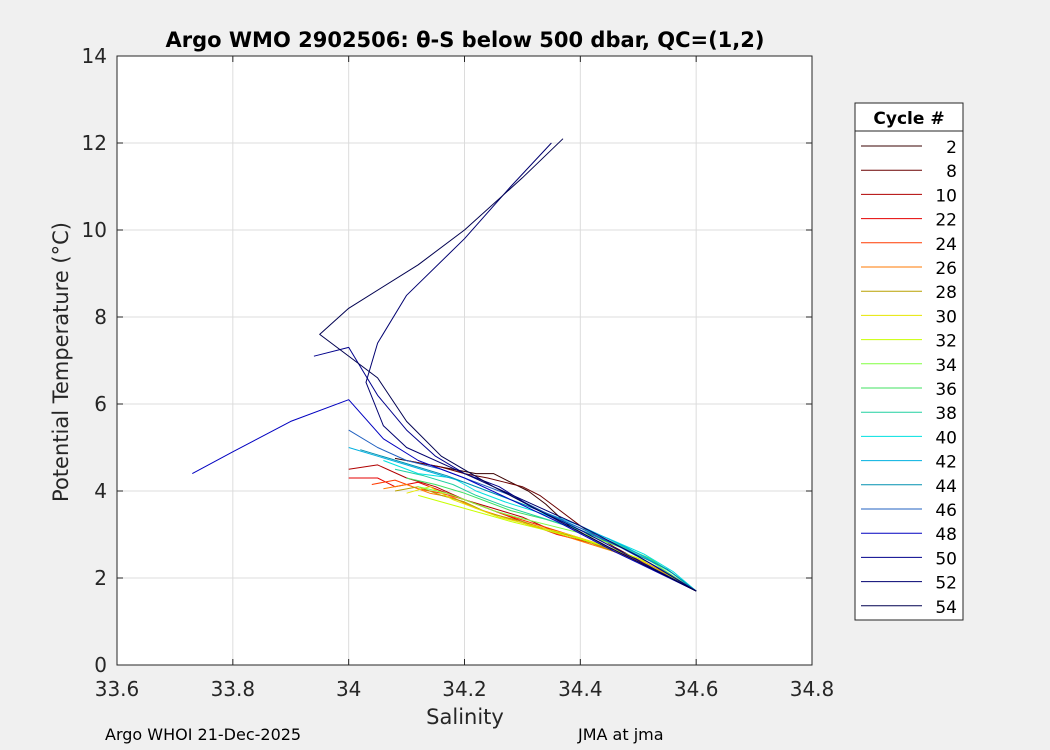 This screenshot has height=750, width=1050. What do you see at coordinates (951, 148) in the screenshot?
I see `legend-entry-label: 2` at bounding box center [951, 148].